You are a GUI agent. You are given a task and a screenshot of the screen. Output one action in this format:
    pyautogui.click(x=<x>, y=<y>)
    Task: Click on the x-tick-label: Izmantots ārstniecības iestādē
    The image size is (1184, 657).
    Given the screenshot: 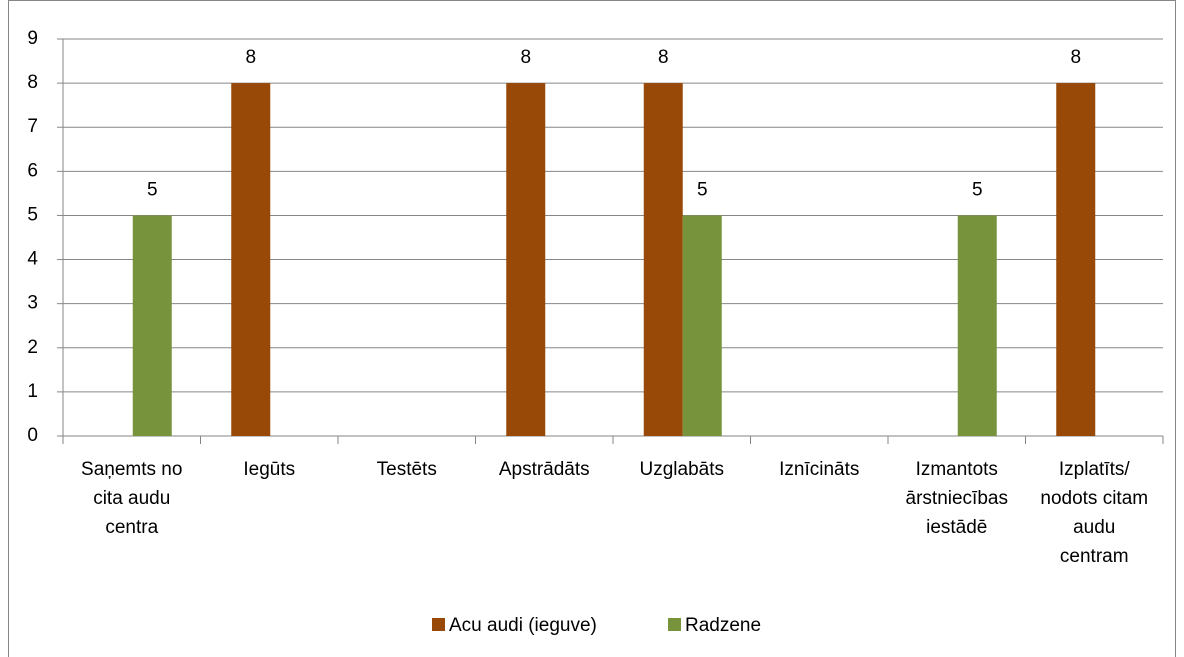 What is the action you would take?
    pyautogui.click(x=957, y=498)
    